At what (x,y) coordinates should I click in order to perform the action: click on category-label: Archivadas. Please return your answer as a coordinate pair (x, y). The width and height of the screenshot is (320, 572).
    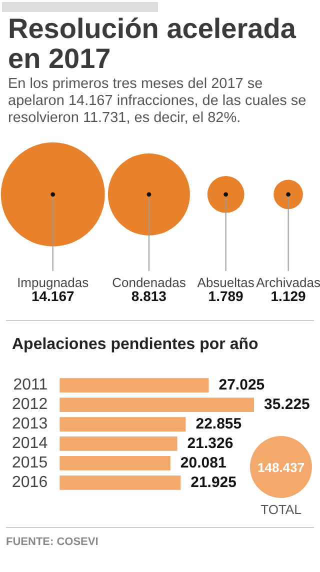
    Looking at the image, I should click on (288, 282).